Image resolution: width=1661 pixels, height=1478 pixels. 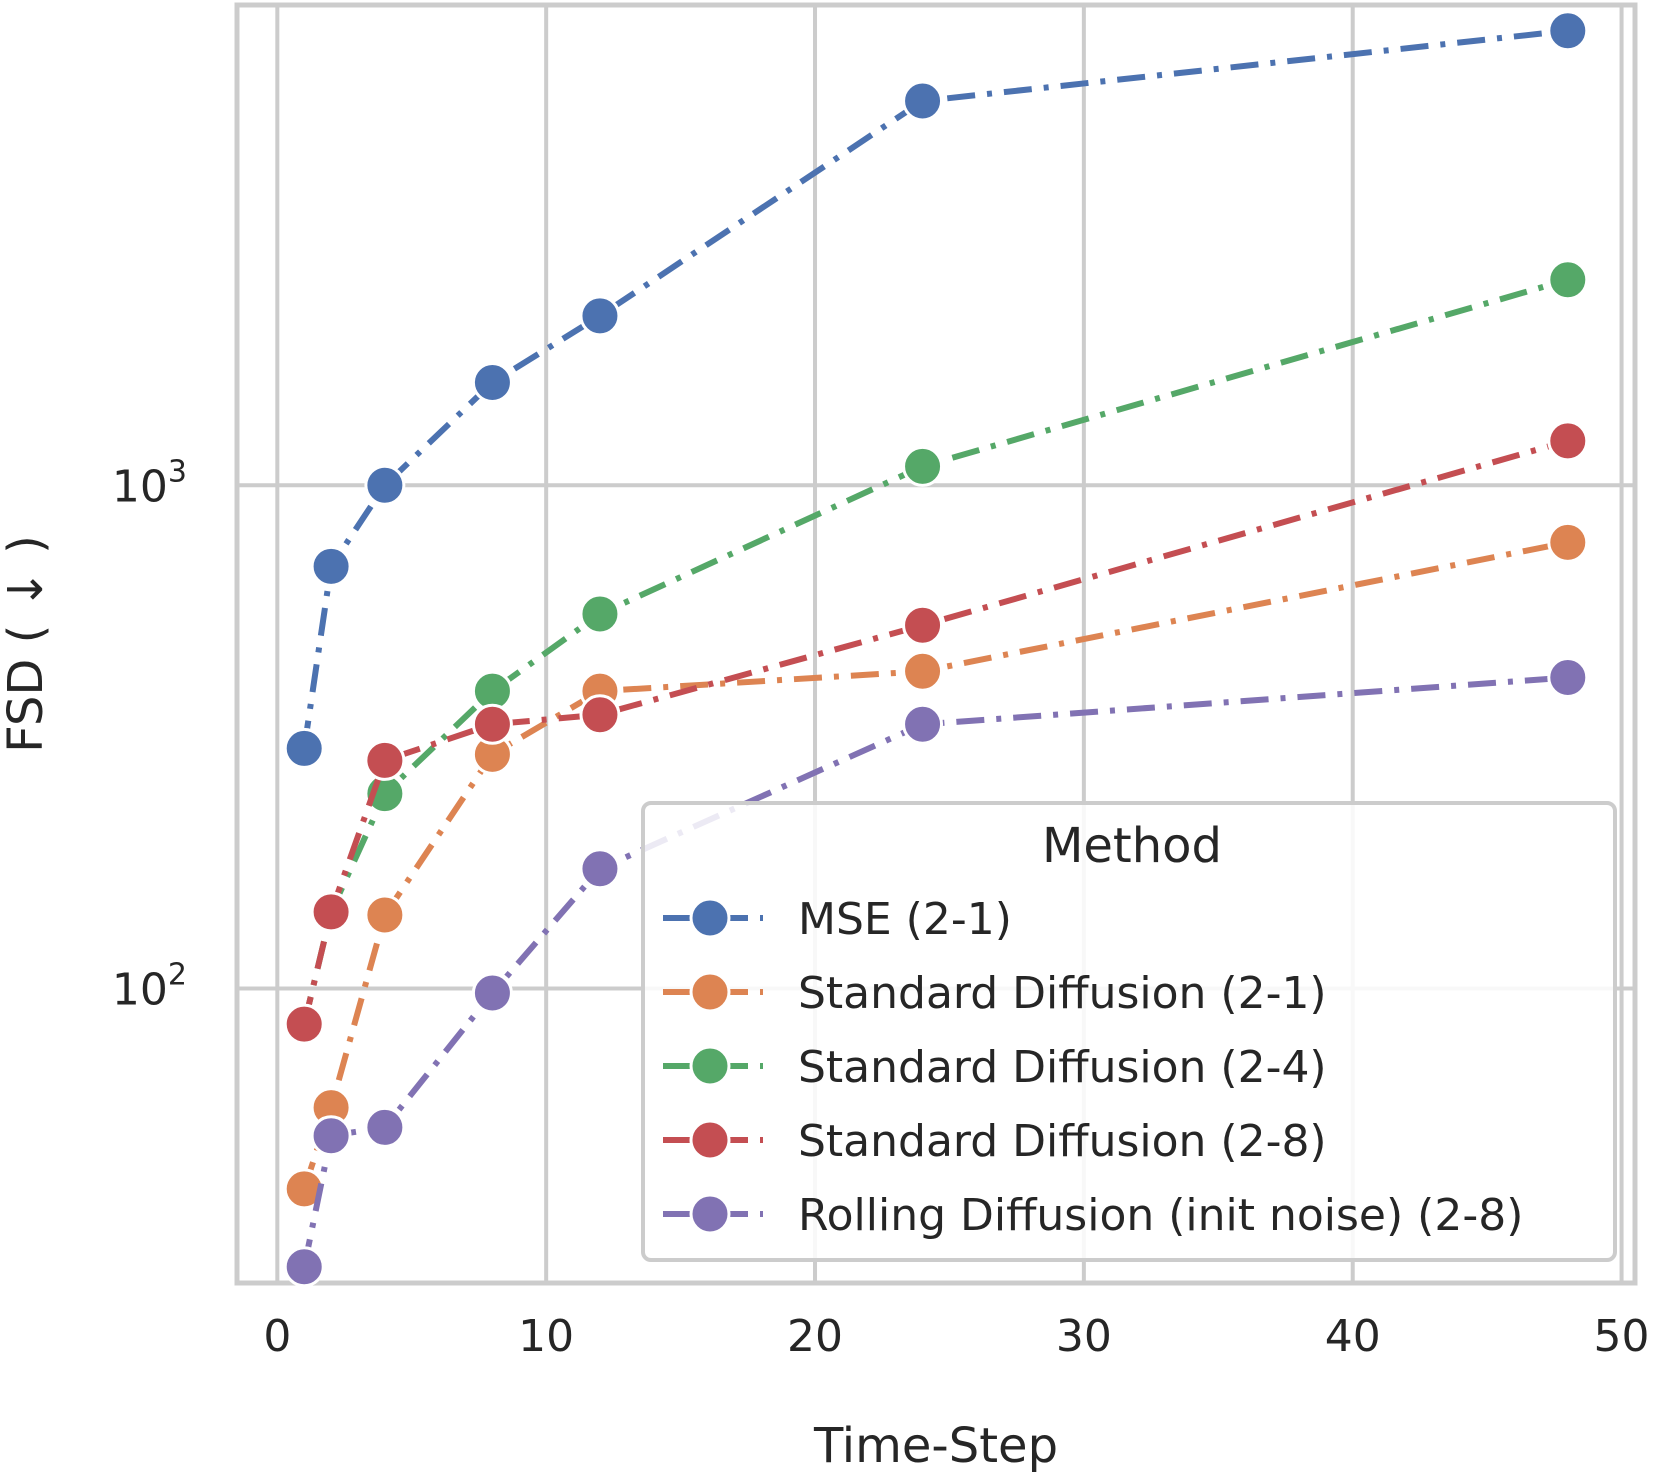 I want to click on legend-label: Standard Diffusion (2-8), so click(x=1062, y=1141).